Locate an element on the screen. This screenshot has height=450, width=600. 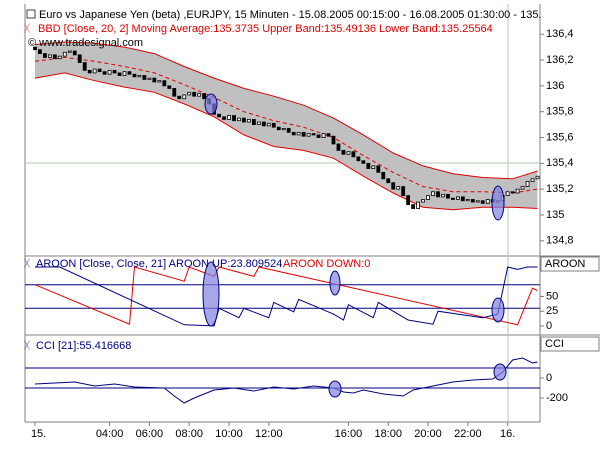
copyright: © www.tradesignal.com is located at coordinates (85, 43).